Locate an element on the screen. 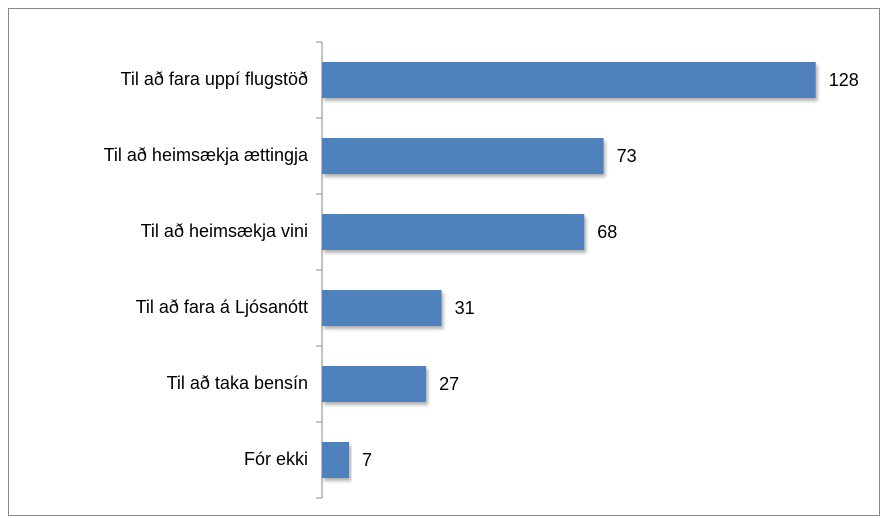 The image size is (882, 518). data-label: 27 is located at coordinates (449, 384).